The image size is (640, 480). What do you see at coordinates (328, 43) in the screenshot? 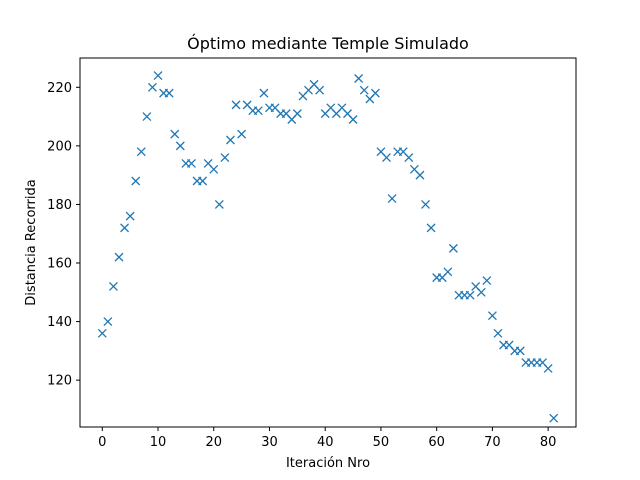
I see `chart-title: Óptimo mediante Temple Simulado` at bounding box center [328, 43].